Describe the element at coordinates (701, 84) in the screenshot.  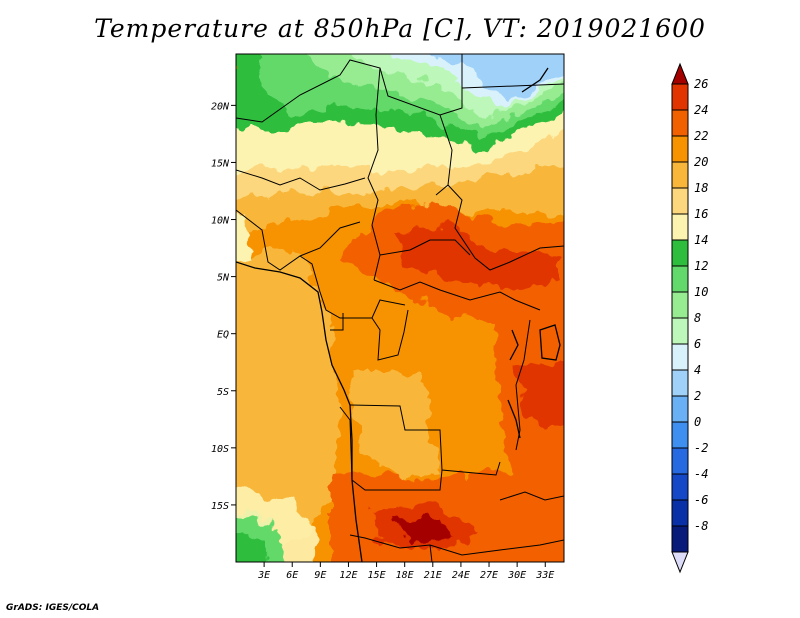
I see `colorbar-label: 26` at that location.